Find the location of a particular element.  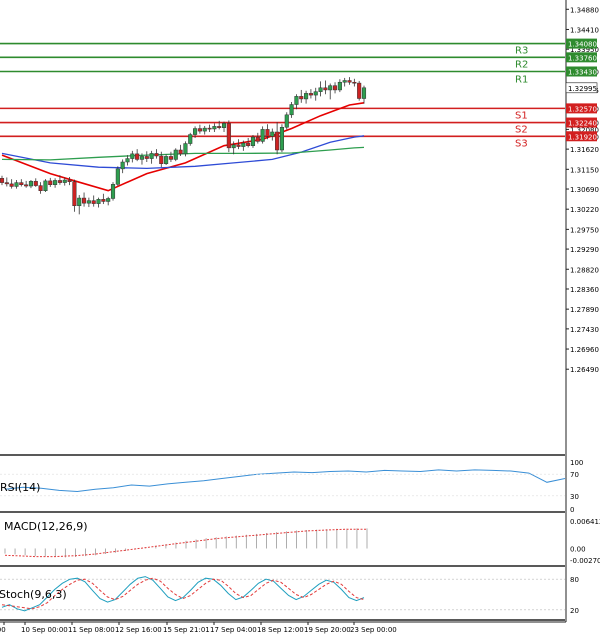

price-tick-label: 1.28820 is located at coordinates (584, 270).